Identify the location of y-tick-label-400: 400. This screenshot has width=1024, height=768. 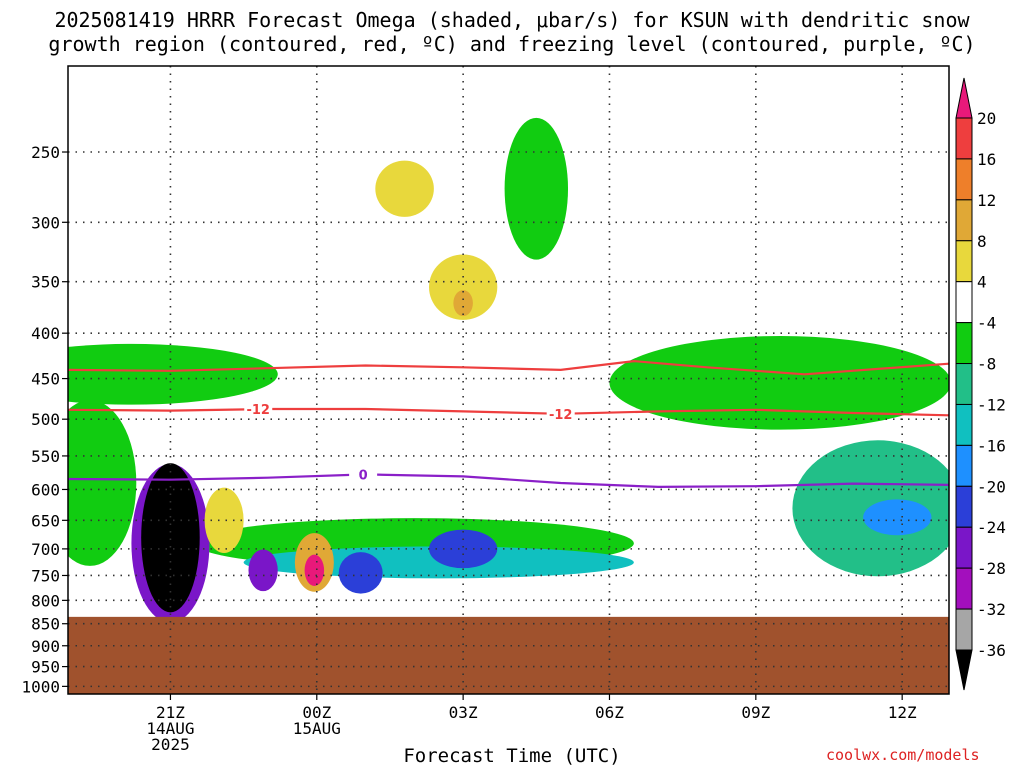
(45, 333).